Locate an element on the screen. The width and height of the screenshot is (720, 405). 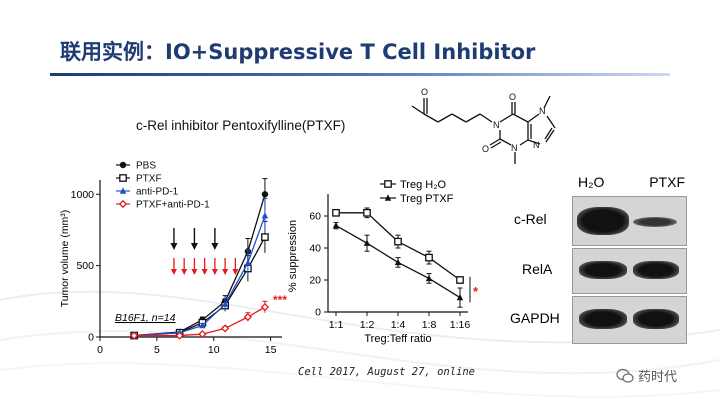
watermark: 药时代 is located at coordinates (646, 375).